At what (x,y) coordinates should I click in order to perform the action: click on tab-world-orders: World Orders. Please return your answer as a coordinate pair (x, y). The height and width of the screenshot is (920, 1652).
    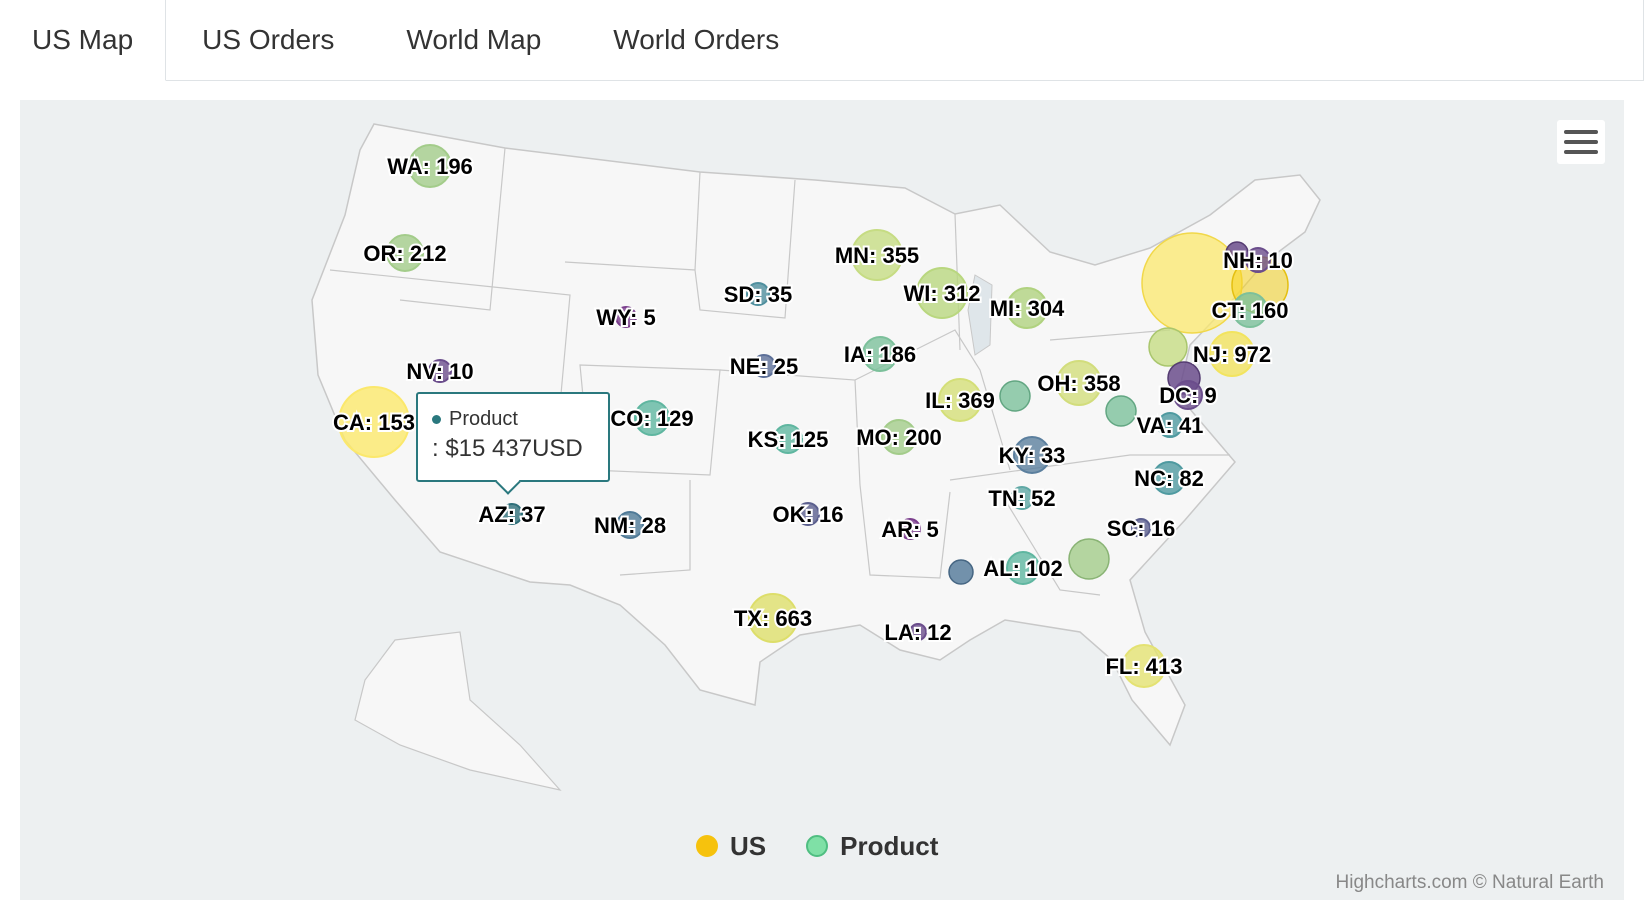
    Looking at the image, I should click on (696, 39).